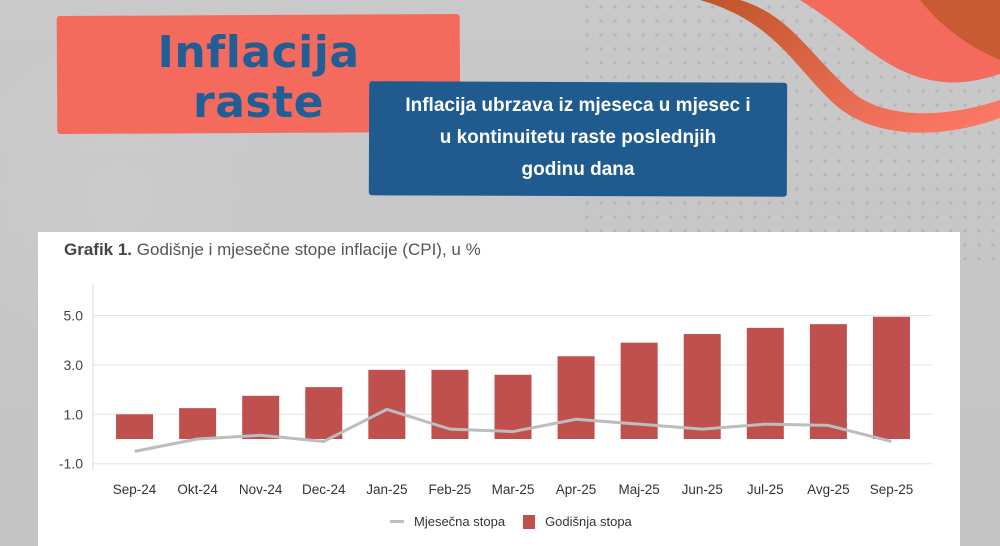 This screenshot has height=546, width=1000. I want to click on wave-decoration, so click(850, 66).